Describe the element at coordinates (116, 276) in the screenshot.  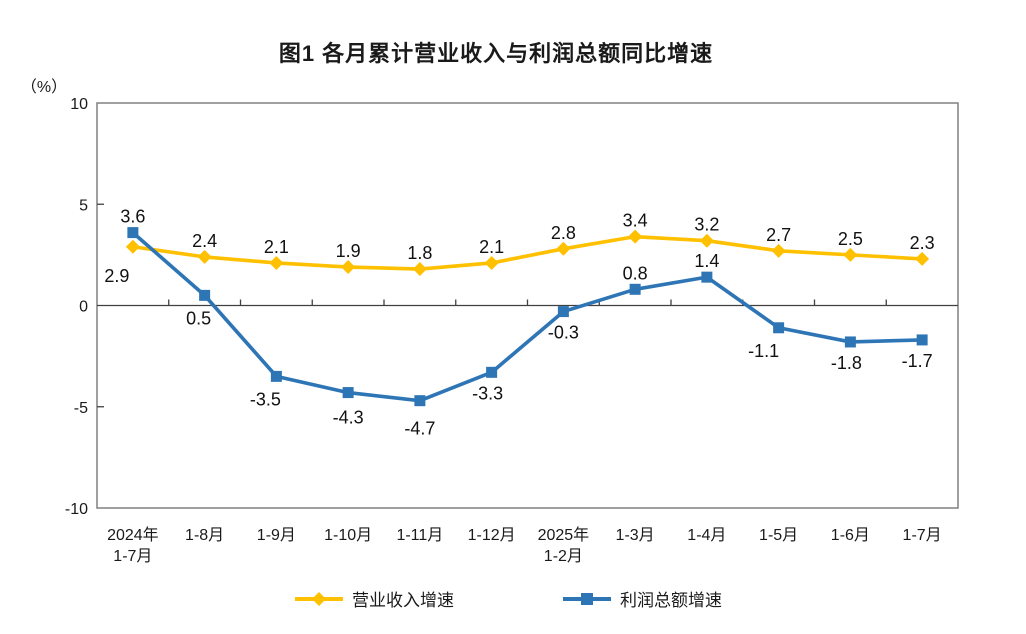
I see `revenue-growth-data-label: 2.9` at that location.